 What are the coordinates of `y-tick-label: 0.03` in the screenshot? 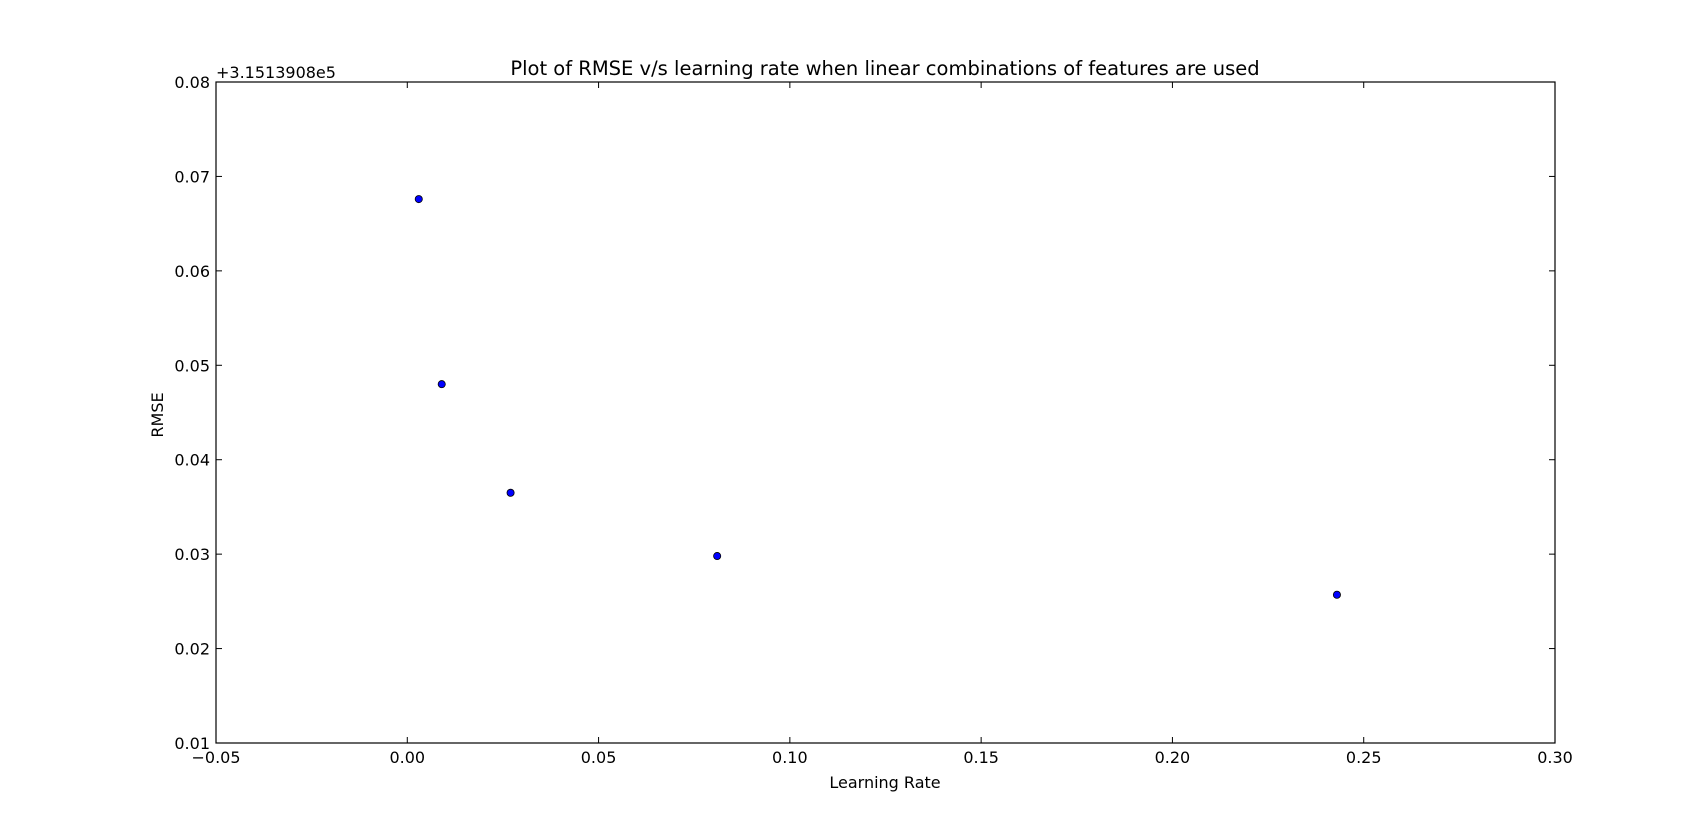 It's located at (192, 554).